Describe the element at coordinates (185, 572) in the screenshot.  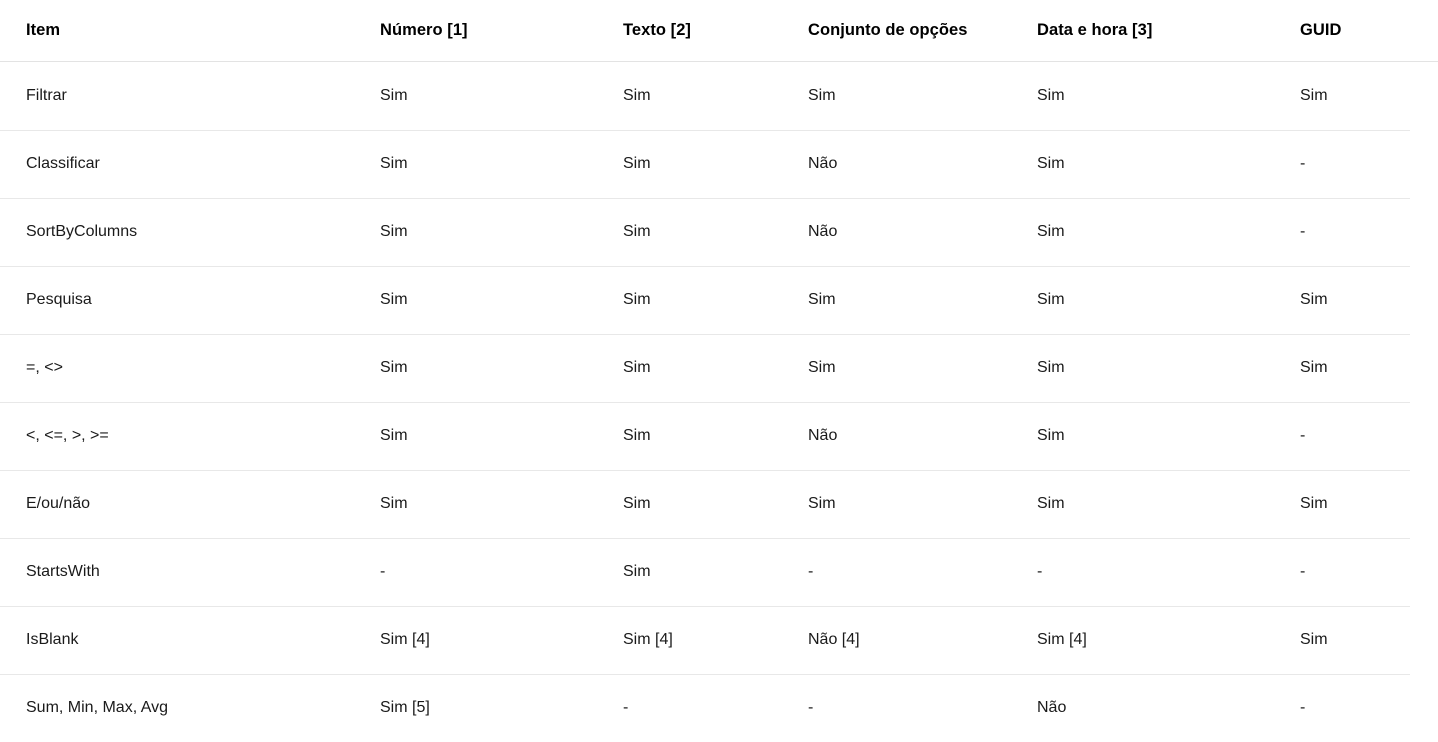
I see `row-label-cell: StartsWith` at that location.